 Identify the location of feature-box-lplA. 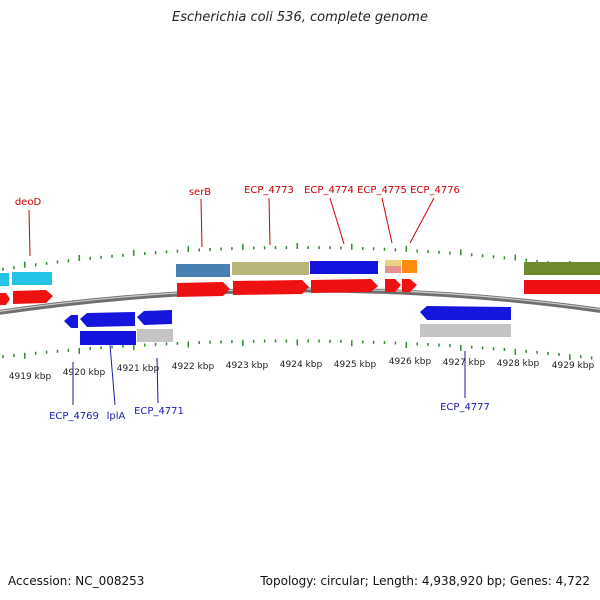
(108, 338).